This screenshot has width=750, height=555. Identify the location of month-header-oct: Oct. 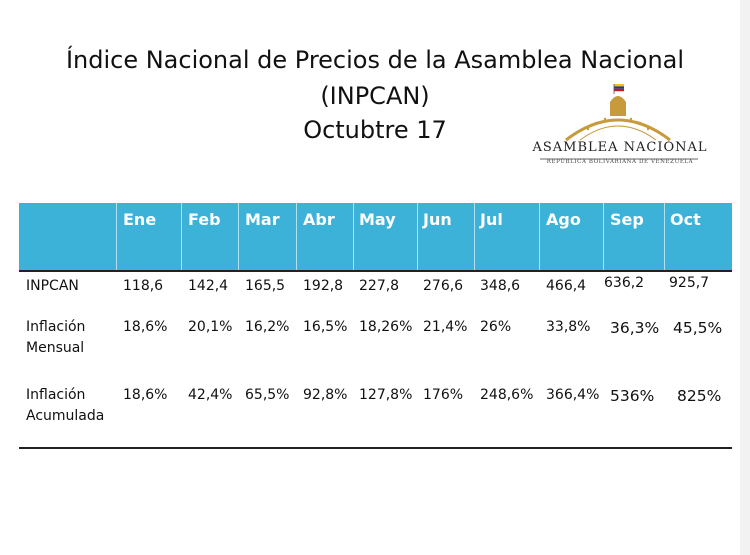
(685, 219).